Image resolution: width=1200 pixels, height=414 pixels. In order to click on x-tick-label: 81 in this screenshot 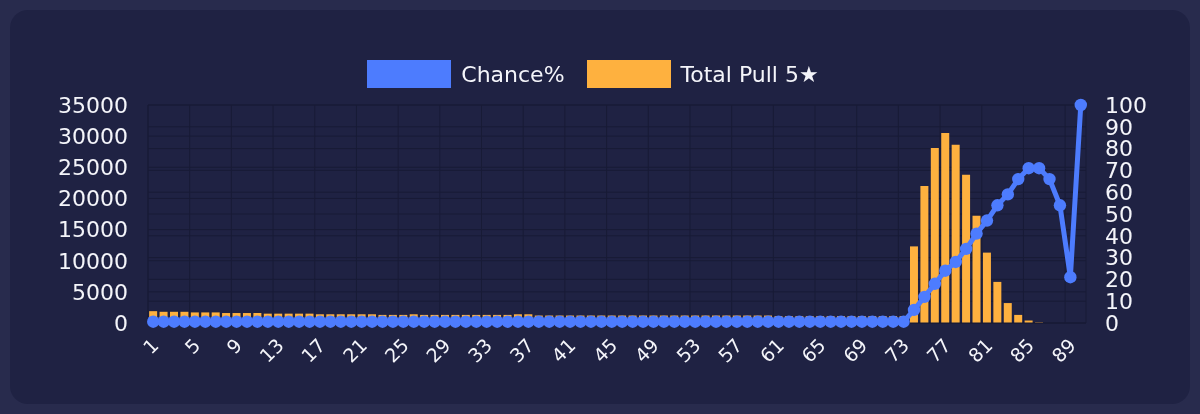, I will do `click(980, 350)`.